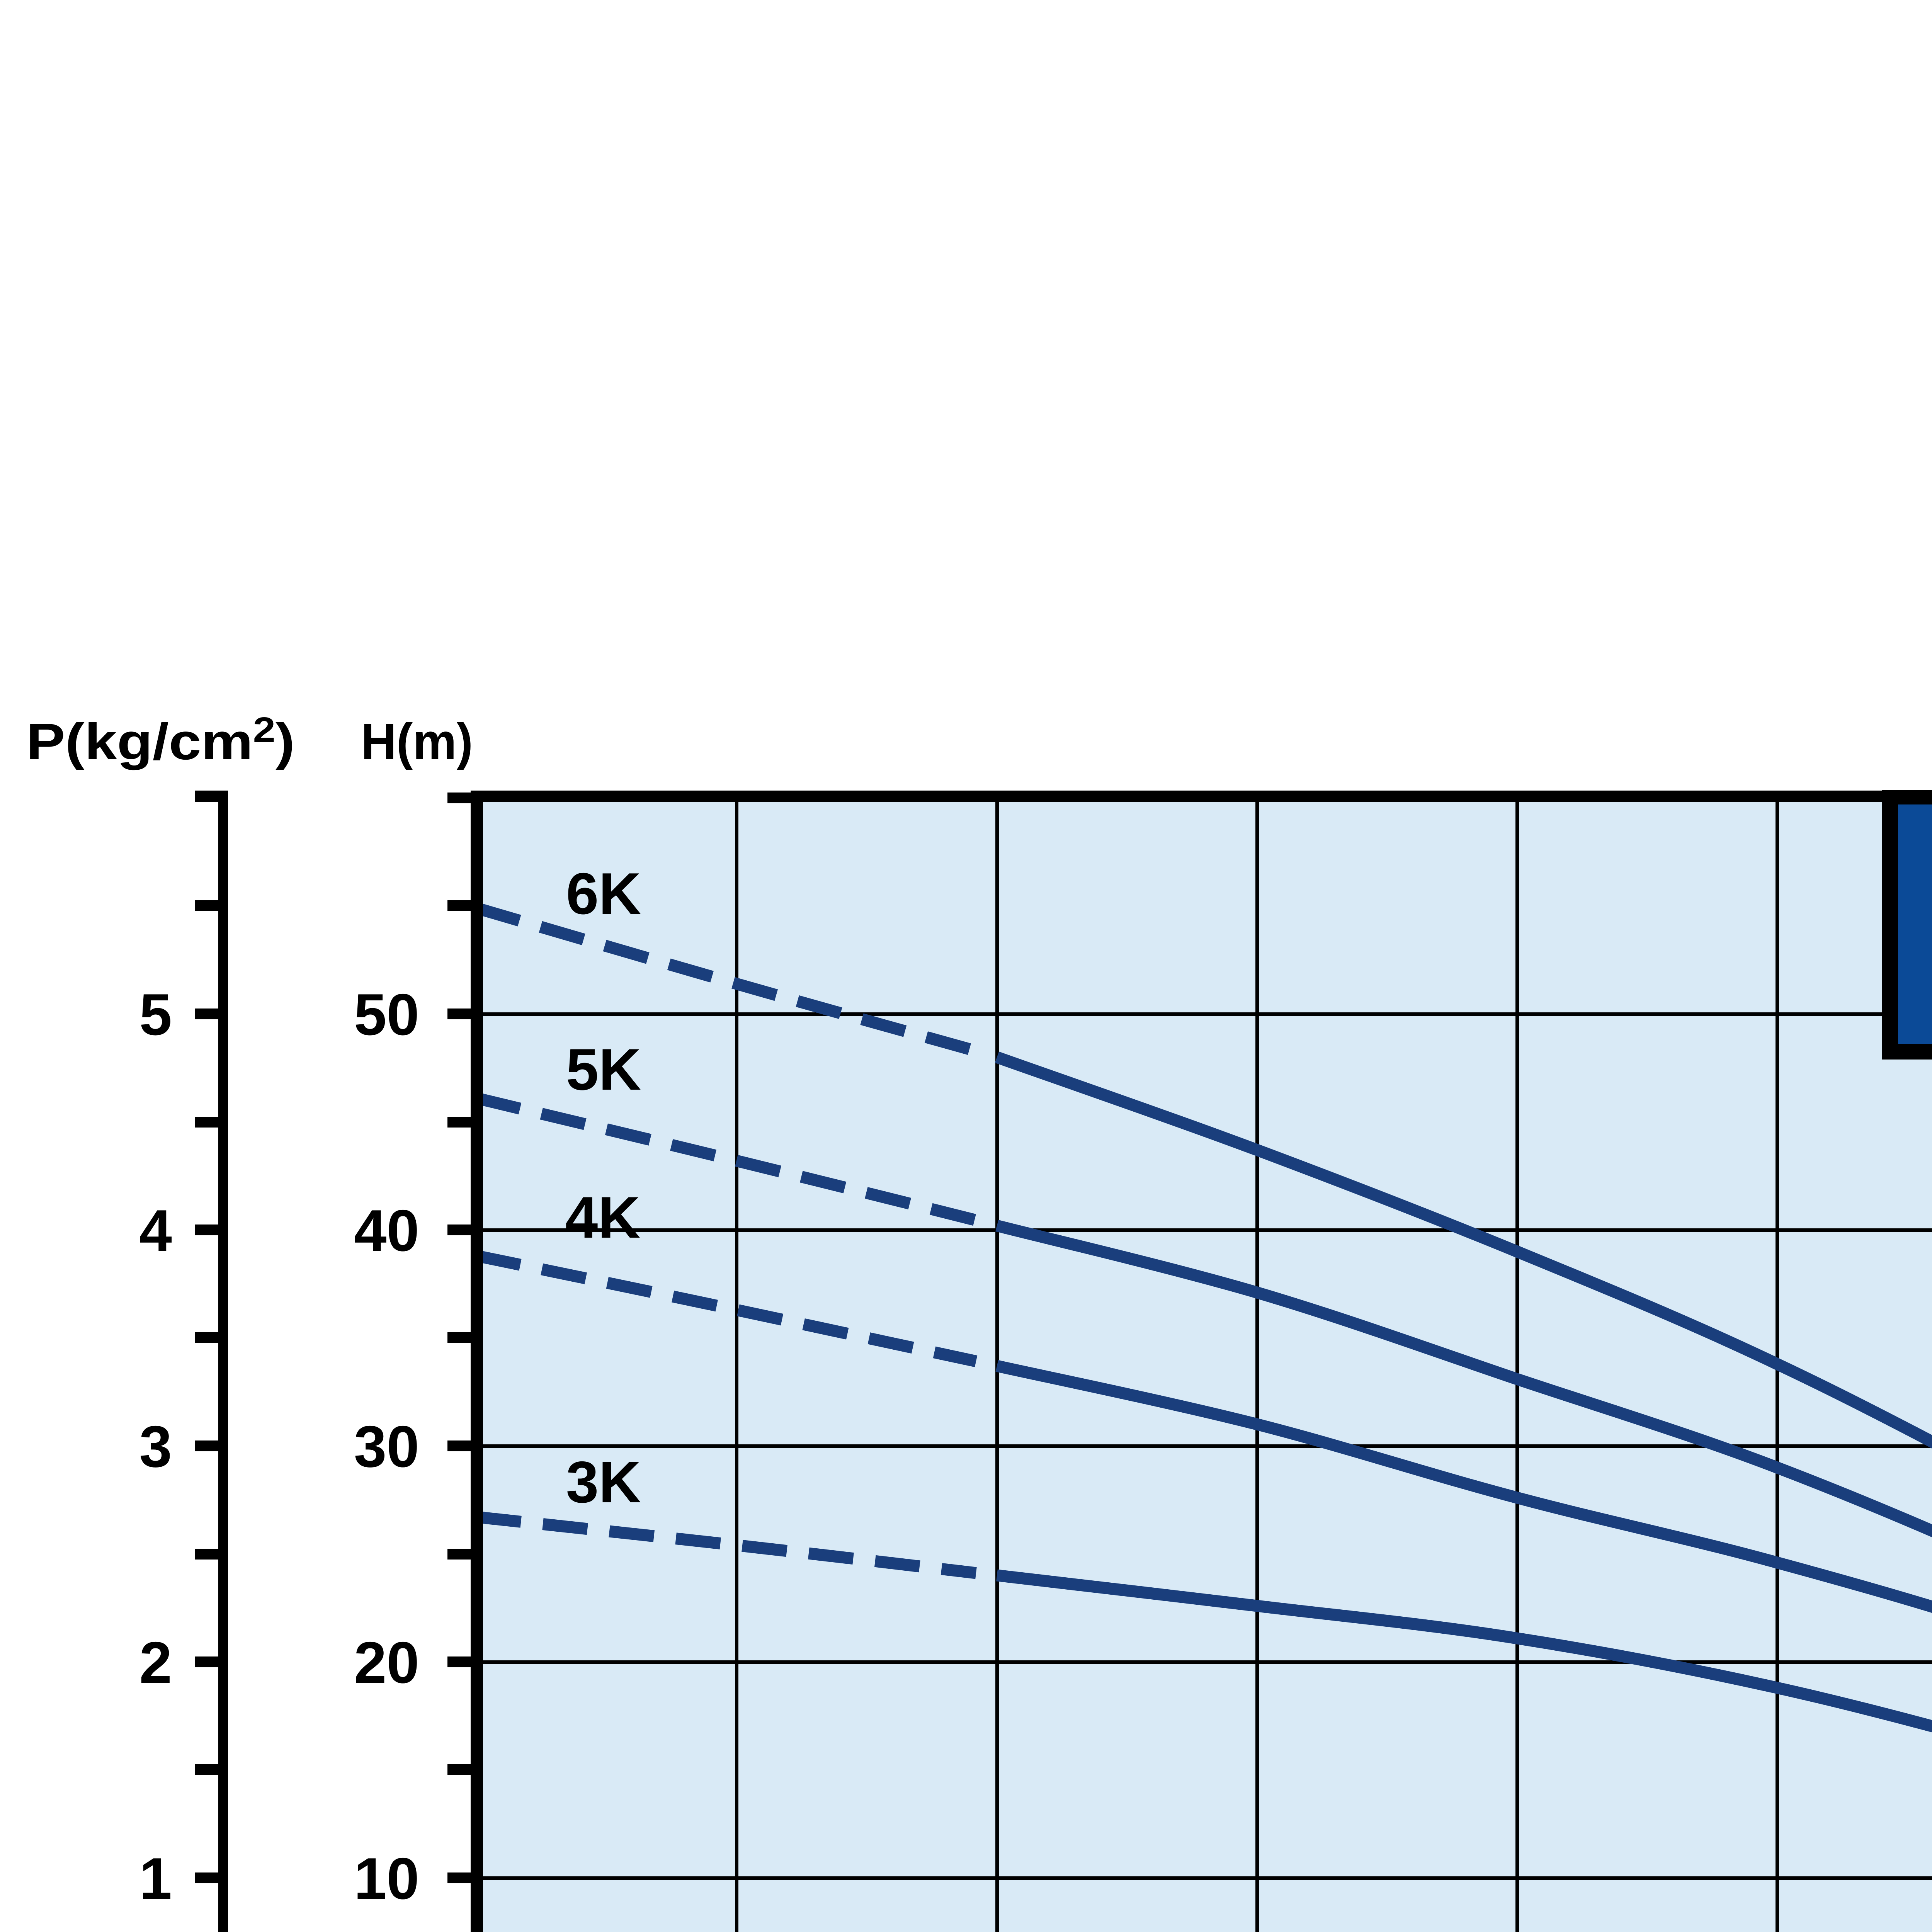 This screenshot has height=1932, width=1932. Describe the element at coordinates (603, 1482) in the screenshot. I see `svg-text: 3K` at that location.